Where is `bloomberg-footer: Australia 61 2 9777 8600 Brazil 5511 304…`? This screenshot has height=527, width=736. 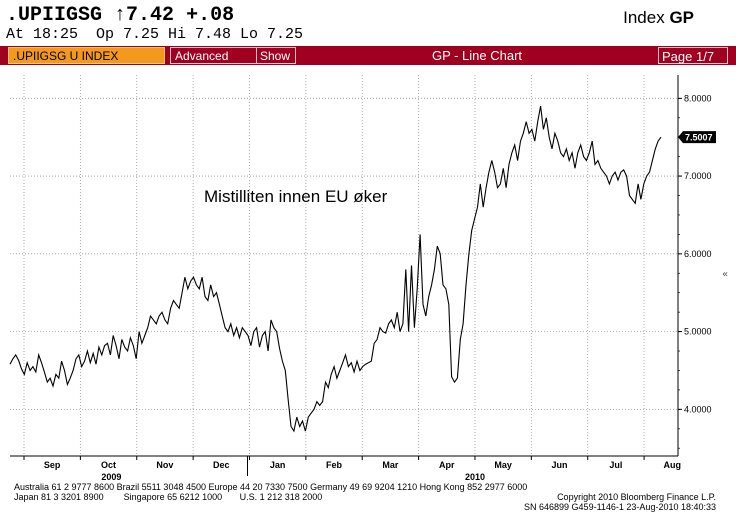 bloomberg-footer: Australia 61 2 9777 8600 Brazil 5511 304… is located at coordinates (368, 503).